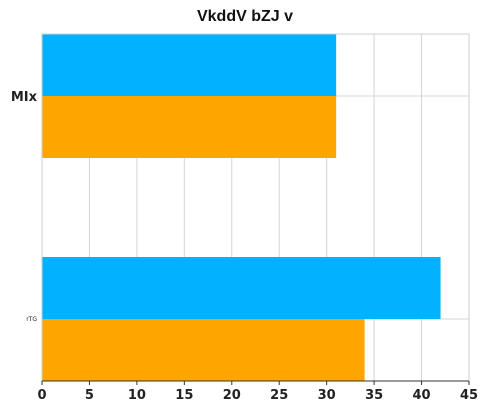  What do you see at coordinates (184, 395) in the screenshot?
I see `x-tick-label: 15` at bounding box center [184, 395].